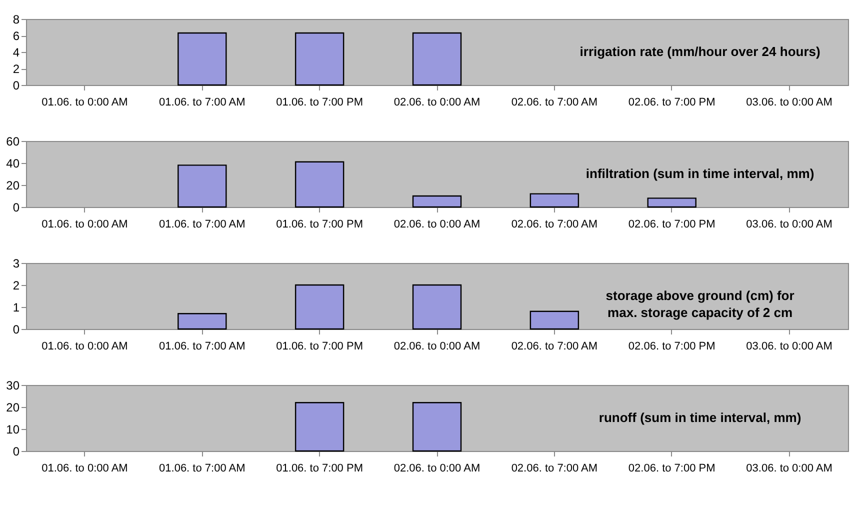  What do you see at coordinates (700, 304) in the screenshot?
I see `text: storage above ground (cm) for max. storage capacity of 2 cm` at bounding box center [700, 304].